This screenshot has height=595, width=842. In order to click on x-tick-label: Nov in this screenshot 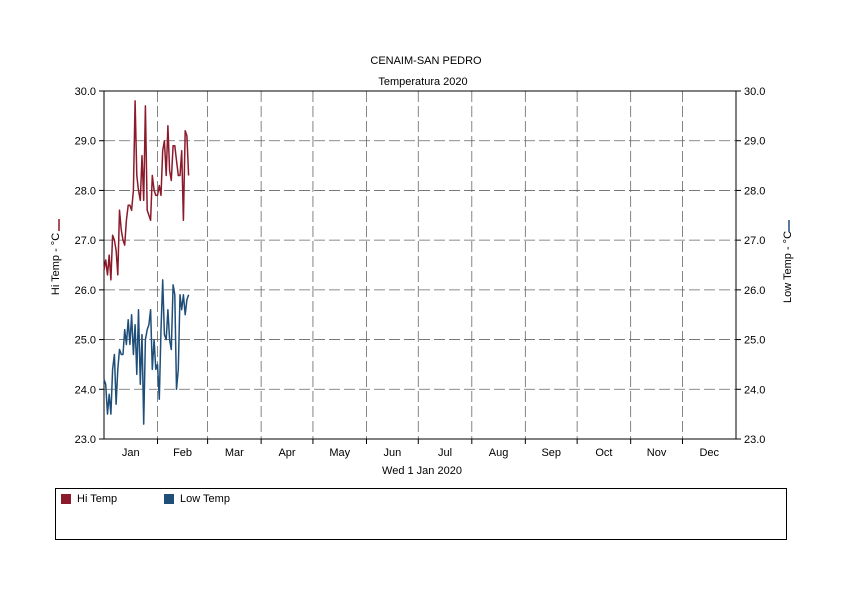, I will do `click(657, 453)`.